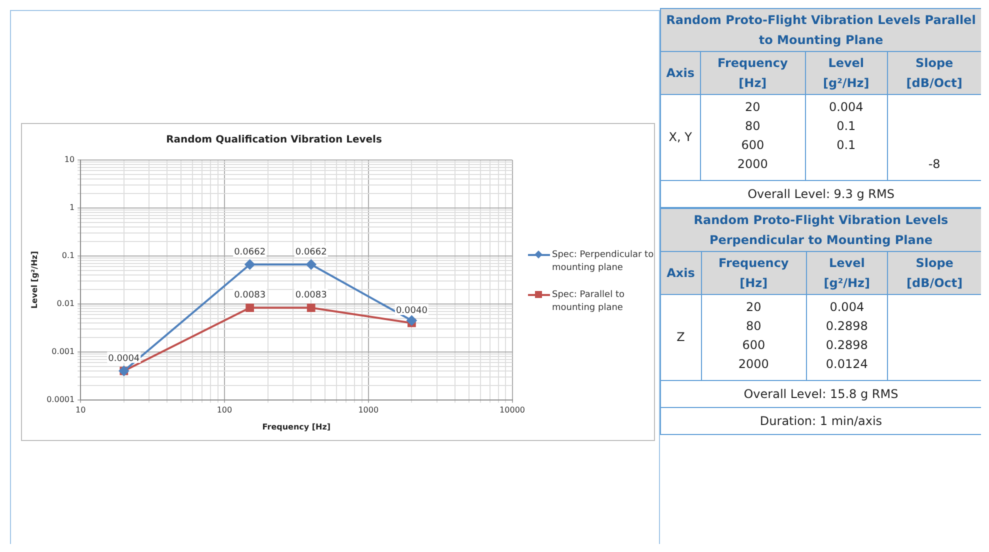 The height and width of the screenshot is (552, 989). What do you see at coordinates (34, 280) in the screenshot?
I see `y-axis-title: Level [g²/Hz]` at bounding box center [34, 280].